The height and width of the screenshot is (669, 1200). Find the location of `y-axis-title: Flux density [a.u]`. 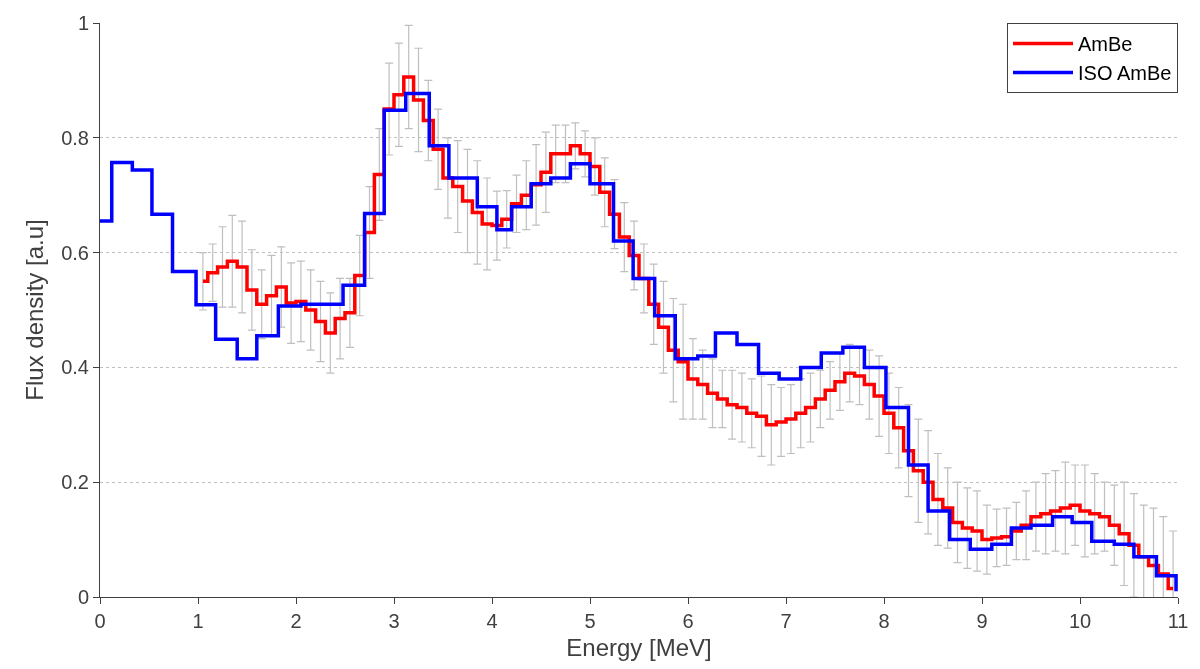

y-axis-title: Flux density [a.u] is located at coordinates (35, 310).